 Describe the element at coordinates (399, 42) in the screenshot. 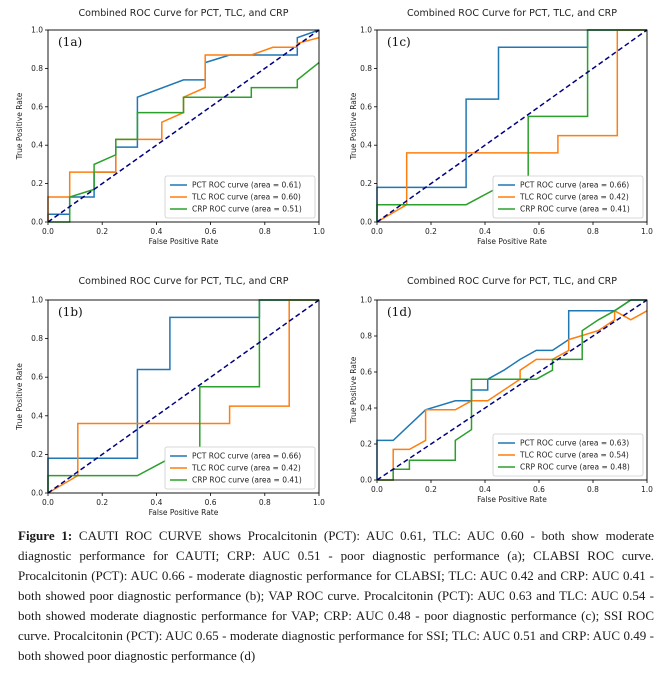

I see `panel-label: (1c)` at that location.